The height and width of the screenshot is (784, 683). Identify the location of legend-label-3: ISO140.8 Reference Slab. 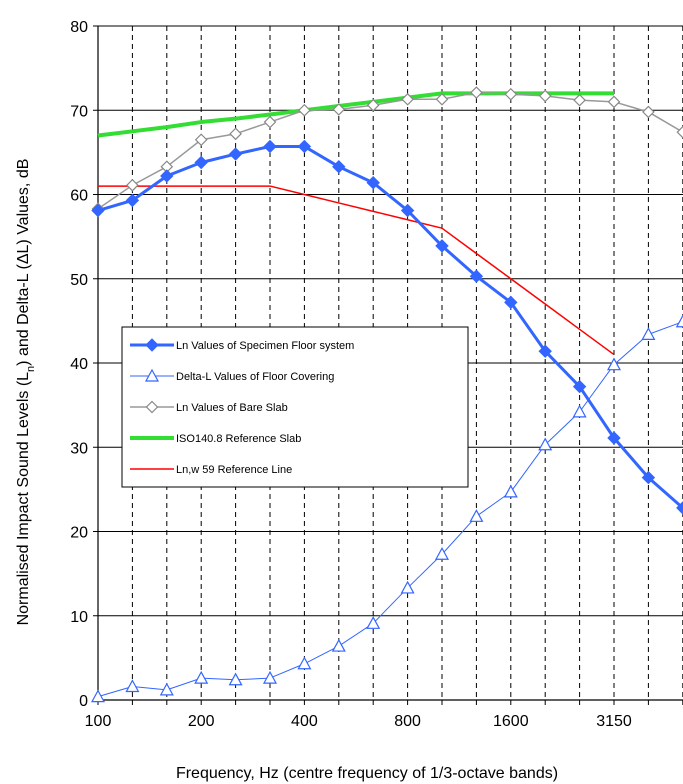
(238, 439).